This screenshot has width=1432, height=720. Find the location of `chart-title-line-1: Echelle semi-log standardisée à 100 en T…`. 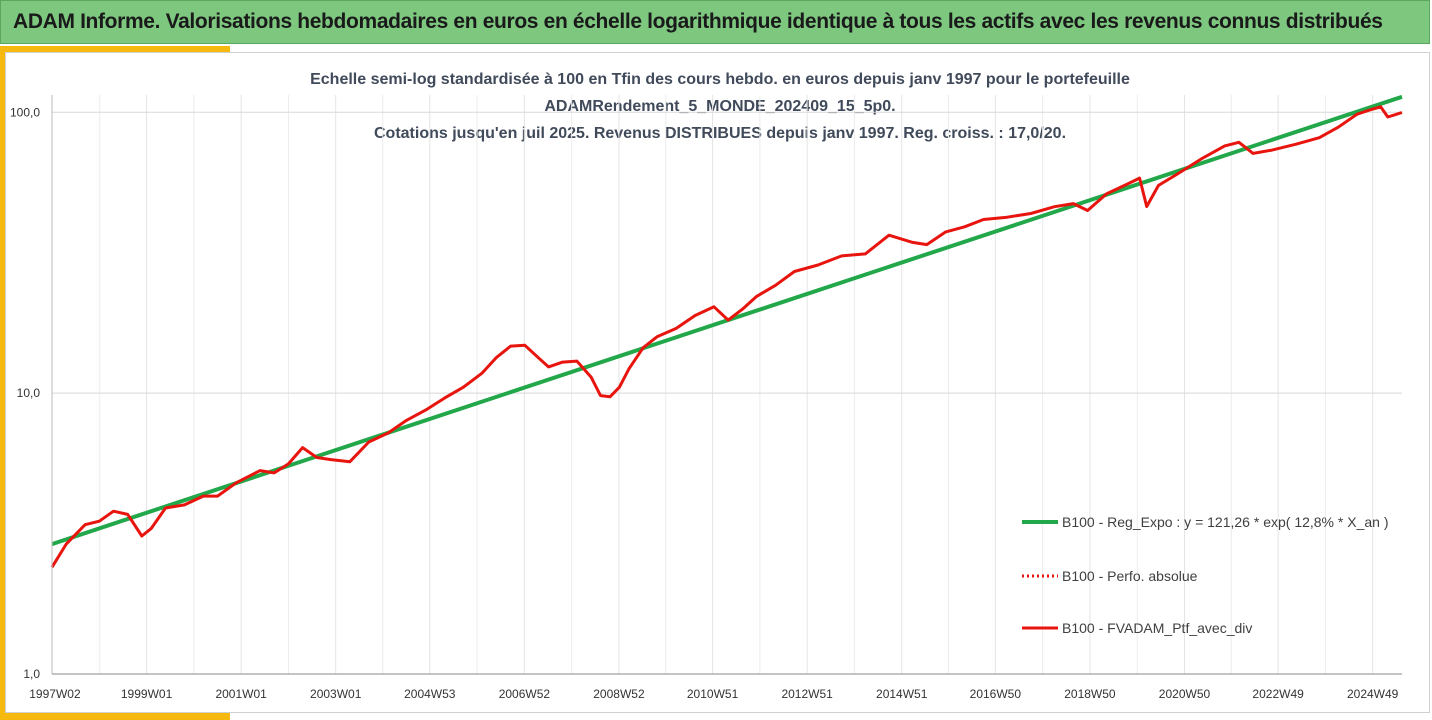

chart-title-line-1: Echelle semi-log standardisée à 100 en T… is located at coordinates (720, 79).